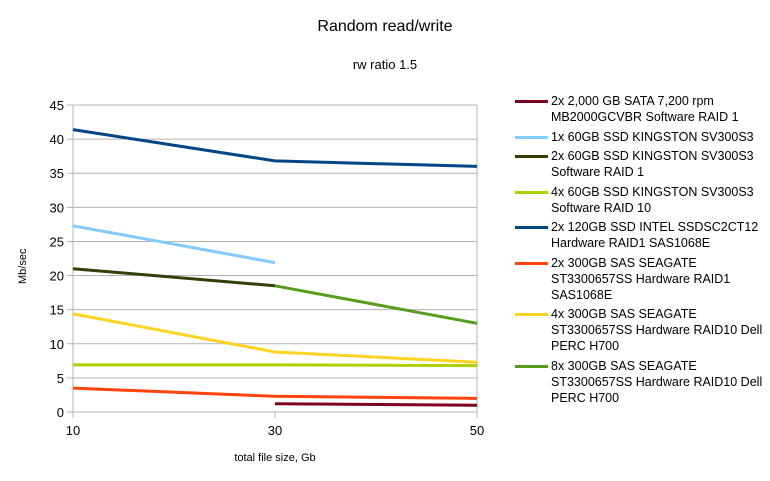 Image resolution: width=770 pixels, height=481 pixels. Describe the element at coordinates (275, 430) in the screenshot. I see `x-tick-label: 30` at that location.